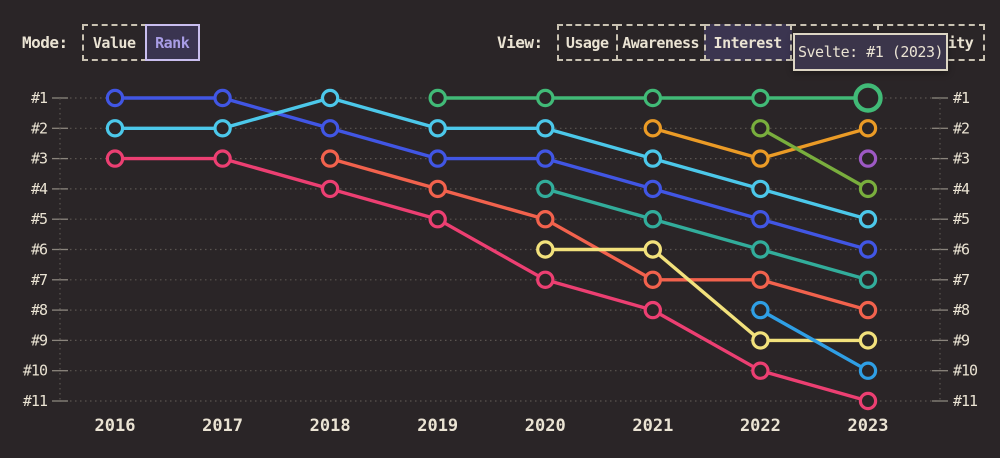 This screenshot has height=458, width=1000. Describe the element at coordinates (760, 189) in the screenshot. I see `data-point-cyan-2022` at that location.